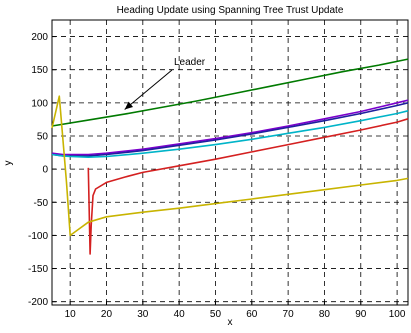 This screenshot has width=411, height=333. Describe the element at coordinates (71, 314) in the screenshot. I see `x-tick-label: 10` at that location.